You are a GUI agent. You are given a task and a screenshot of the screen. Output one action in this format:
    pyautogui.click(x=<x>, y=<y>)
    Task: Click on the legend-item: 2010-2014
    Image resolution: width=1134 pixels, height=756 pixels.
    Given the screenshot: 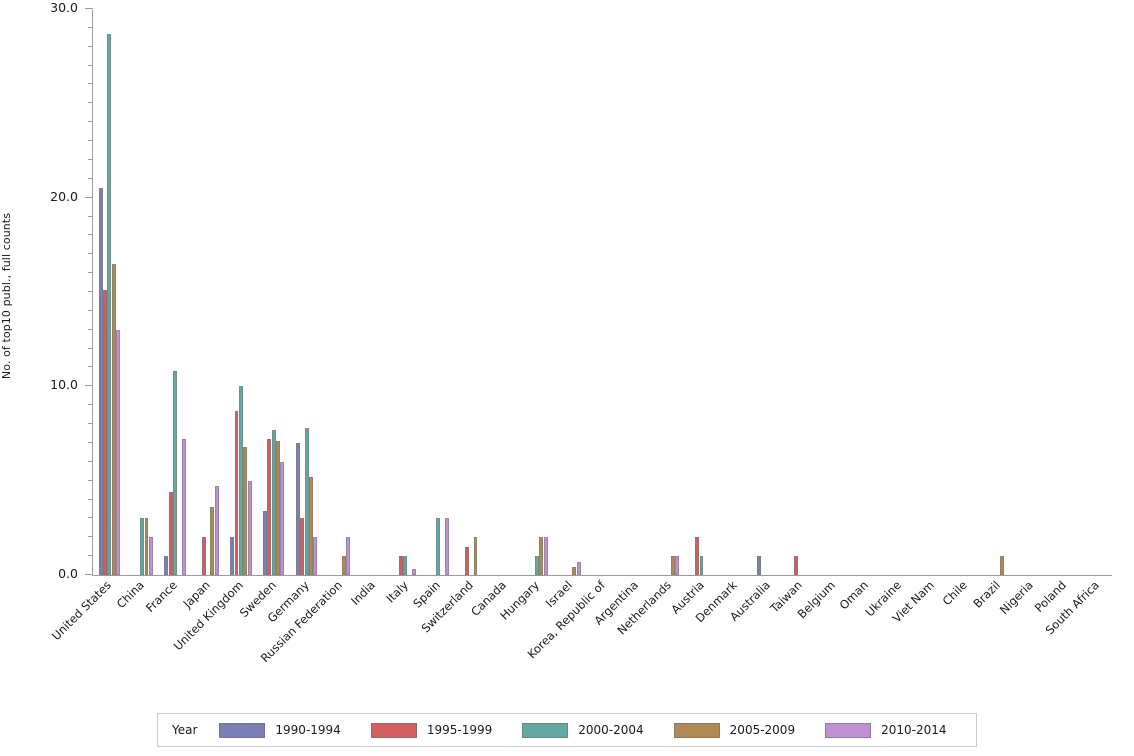 What is the action you would take?
    pyautogui.click(x=886, y=730)
    